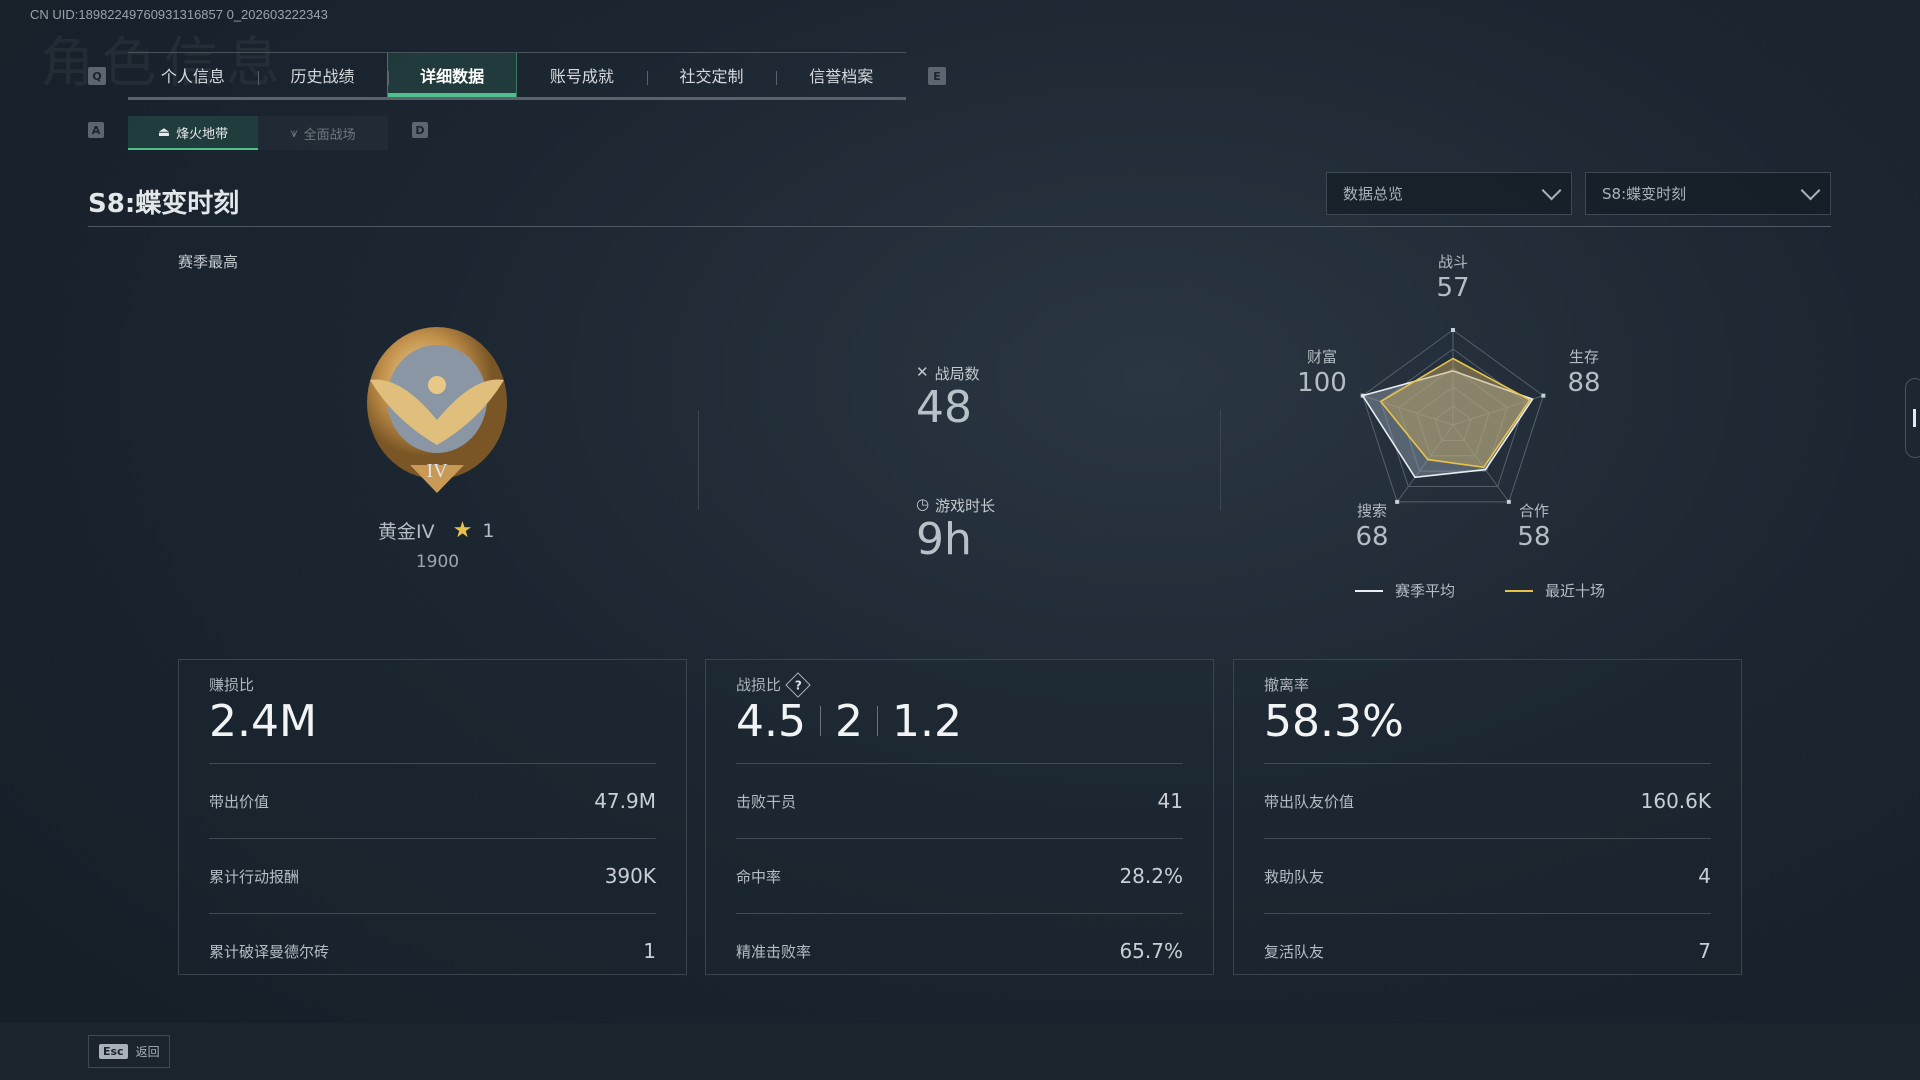  What do you see at coordinates (766, 801) in the screenshot?
I see `stat-label: 击败干员` at bounding box center [766, 801].